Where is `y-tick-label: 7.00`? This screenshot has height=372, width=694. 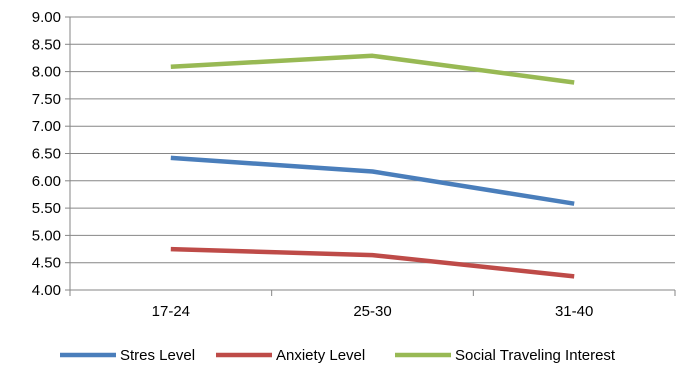
y-tick-label: 7.00 is located at coordinates (46, 126).